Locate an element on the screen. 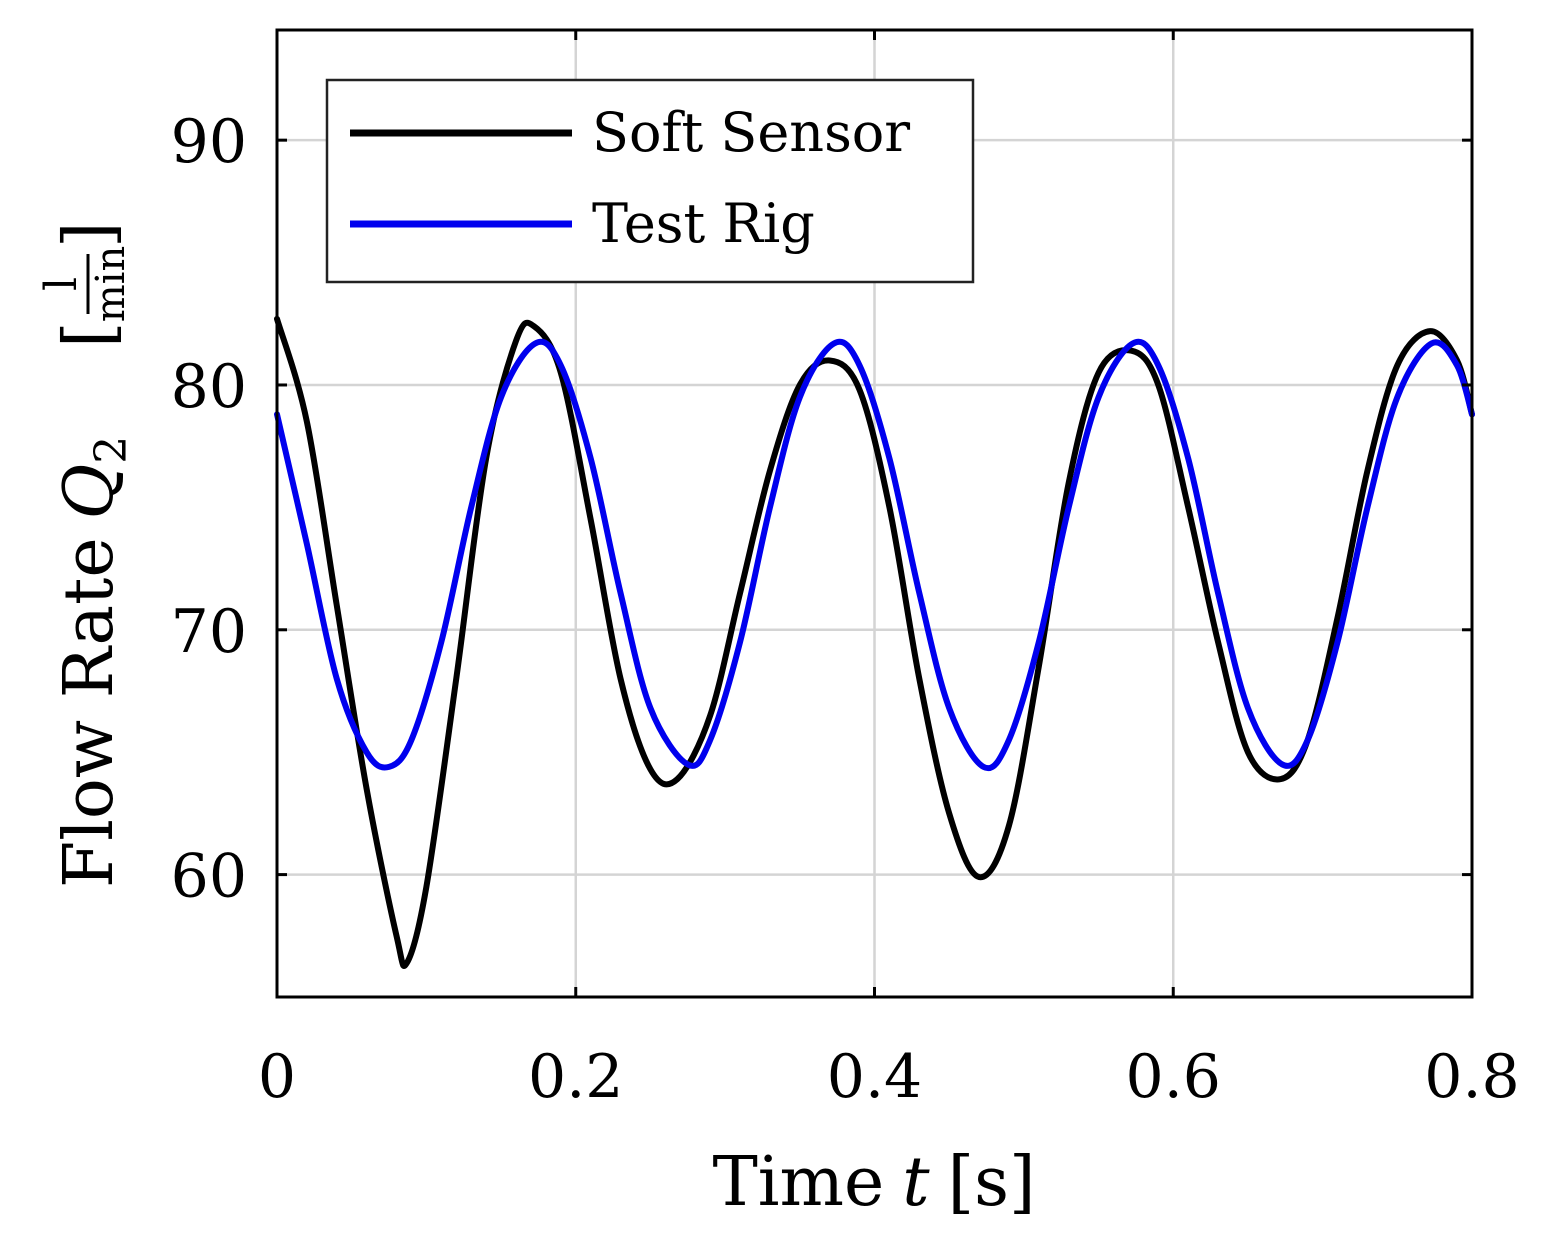 The width and height of the screenshot is (1552, 1256). x-axis-label-unit: [s] is located at coordinates (992, 1182).